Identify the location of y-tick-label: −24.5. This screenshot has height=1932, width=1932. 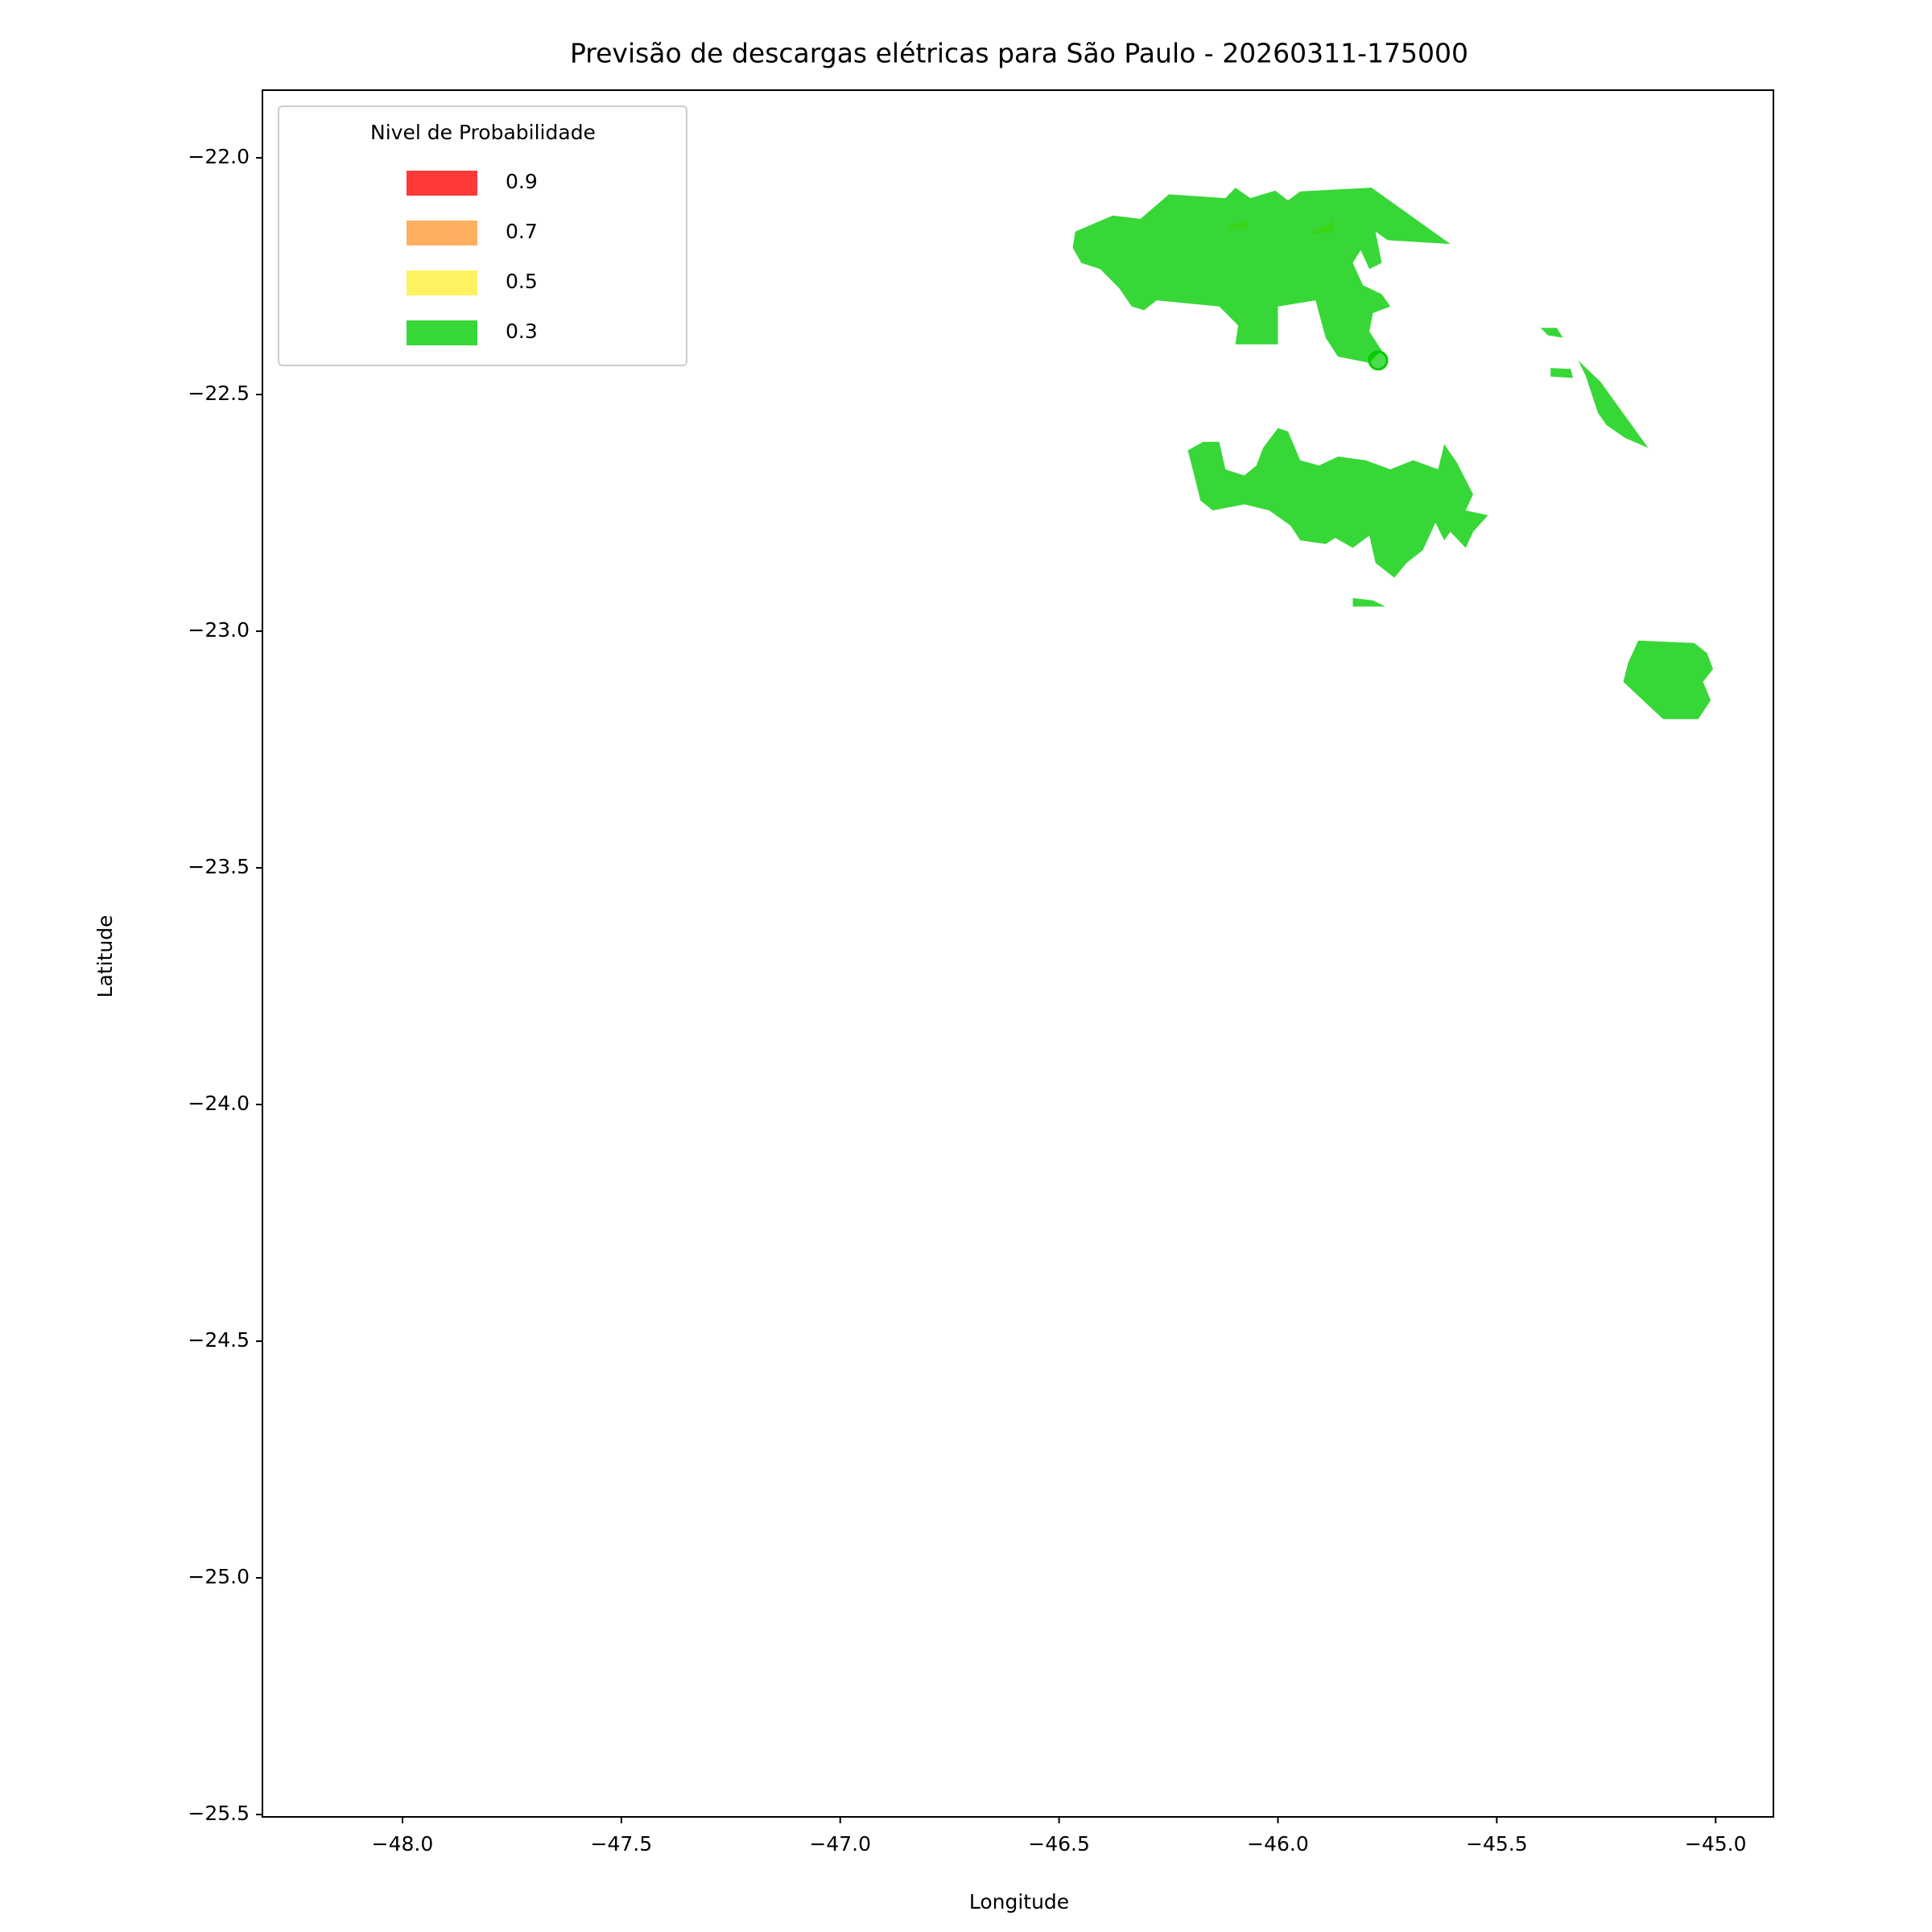
(219, 1340).